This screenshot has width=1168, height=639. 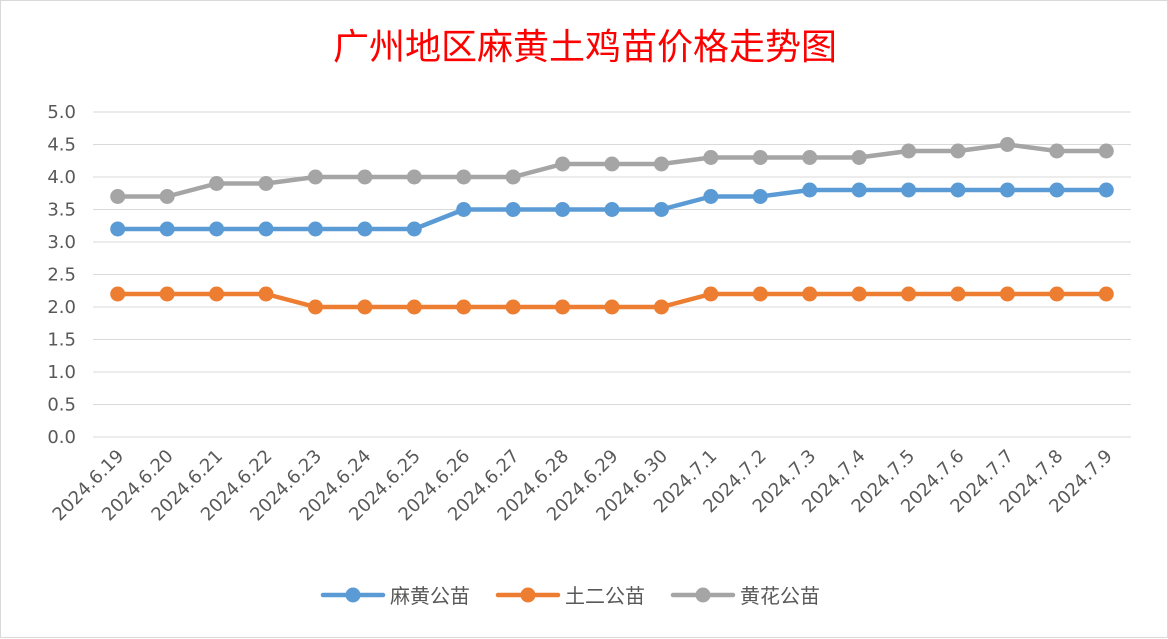 I want to click on y-tick-label: 4.0, so click(x=61, y=177).